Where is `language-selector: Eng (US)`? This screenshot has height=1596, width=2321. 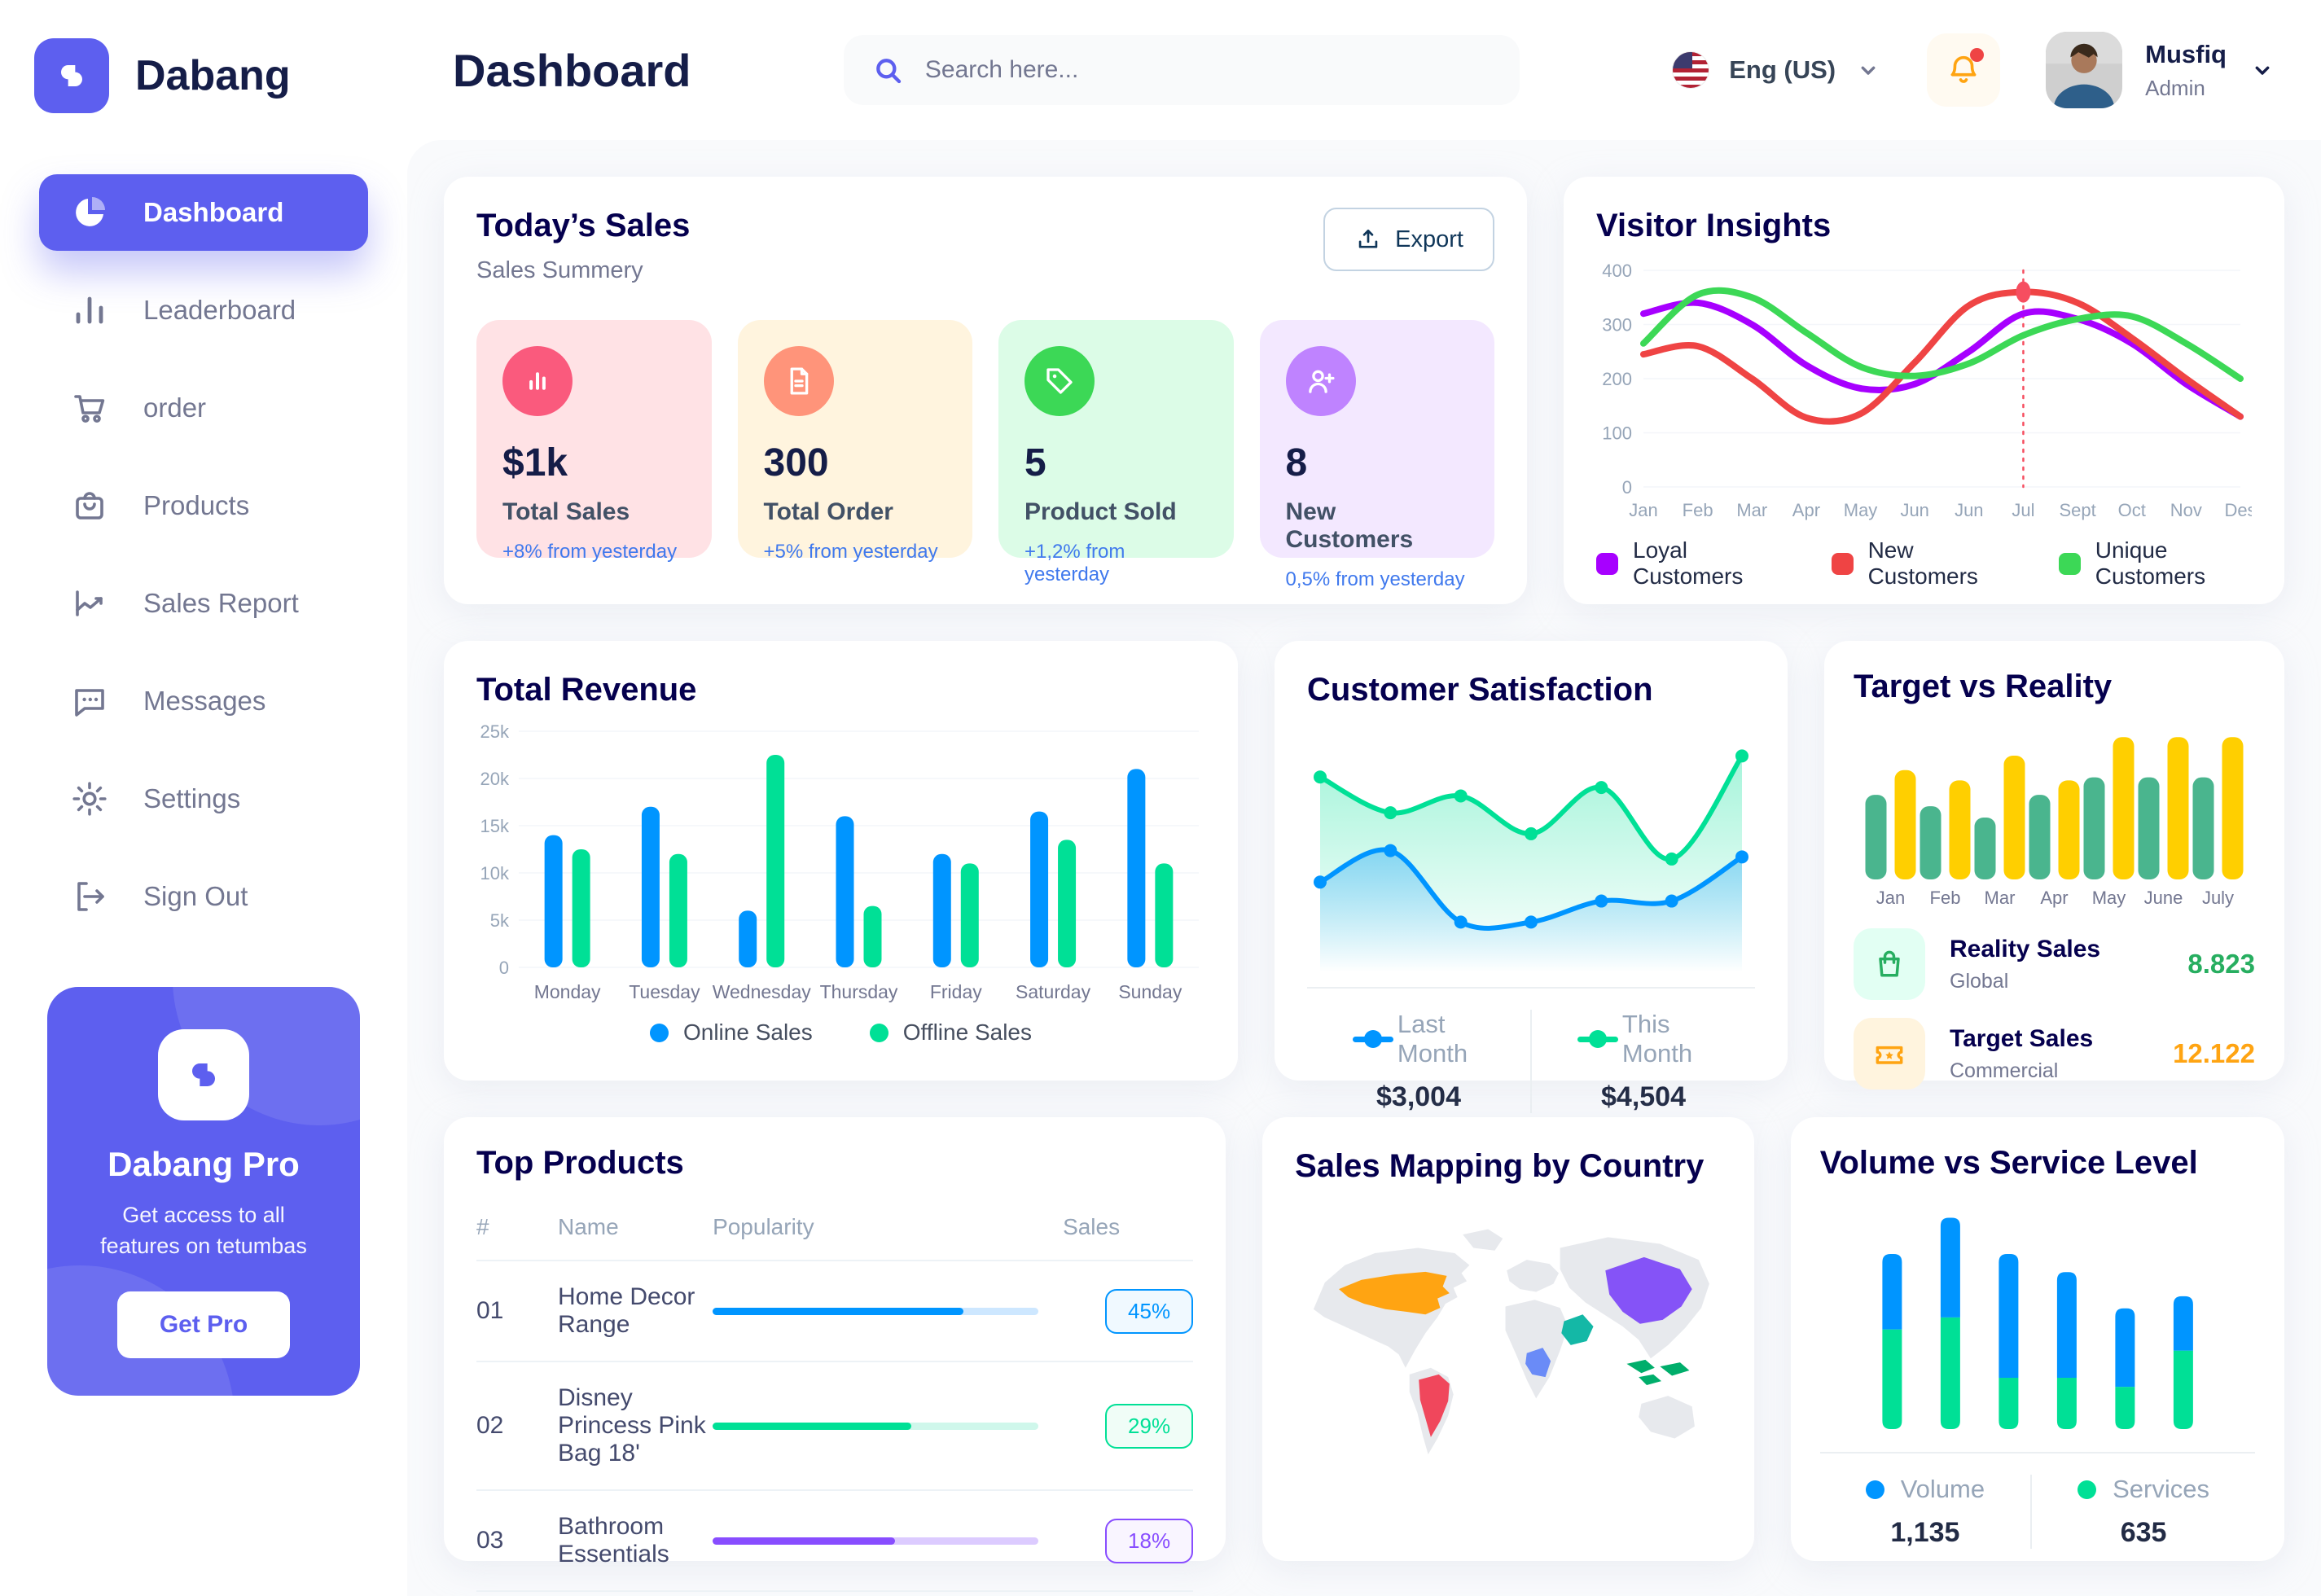 language-selector: Eng (US) is located at coordinates (1776, 70).